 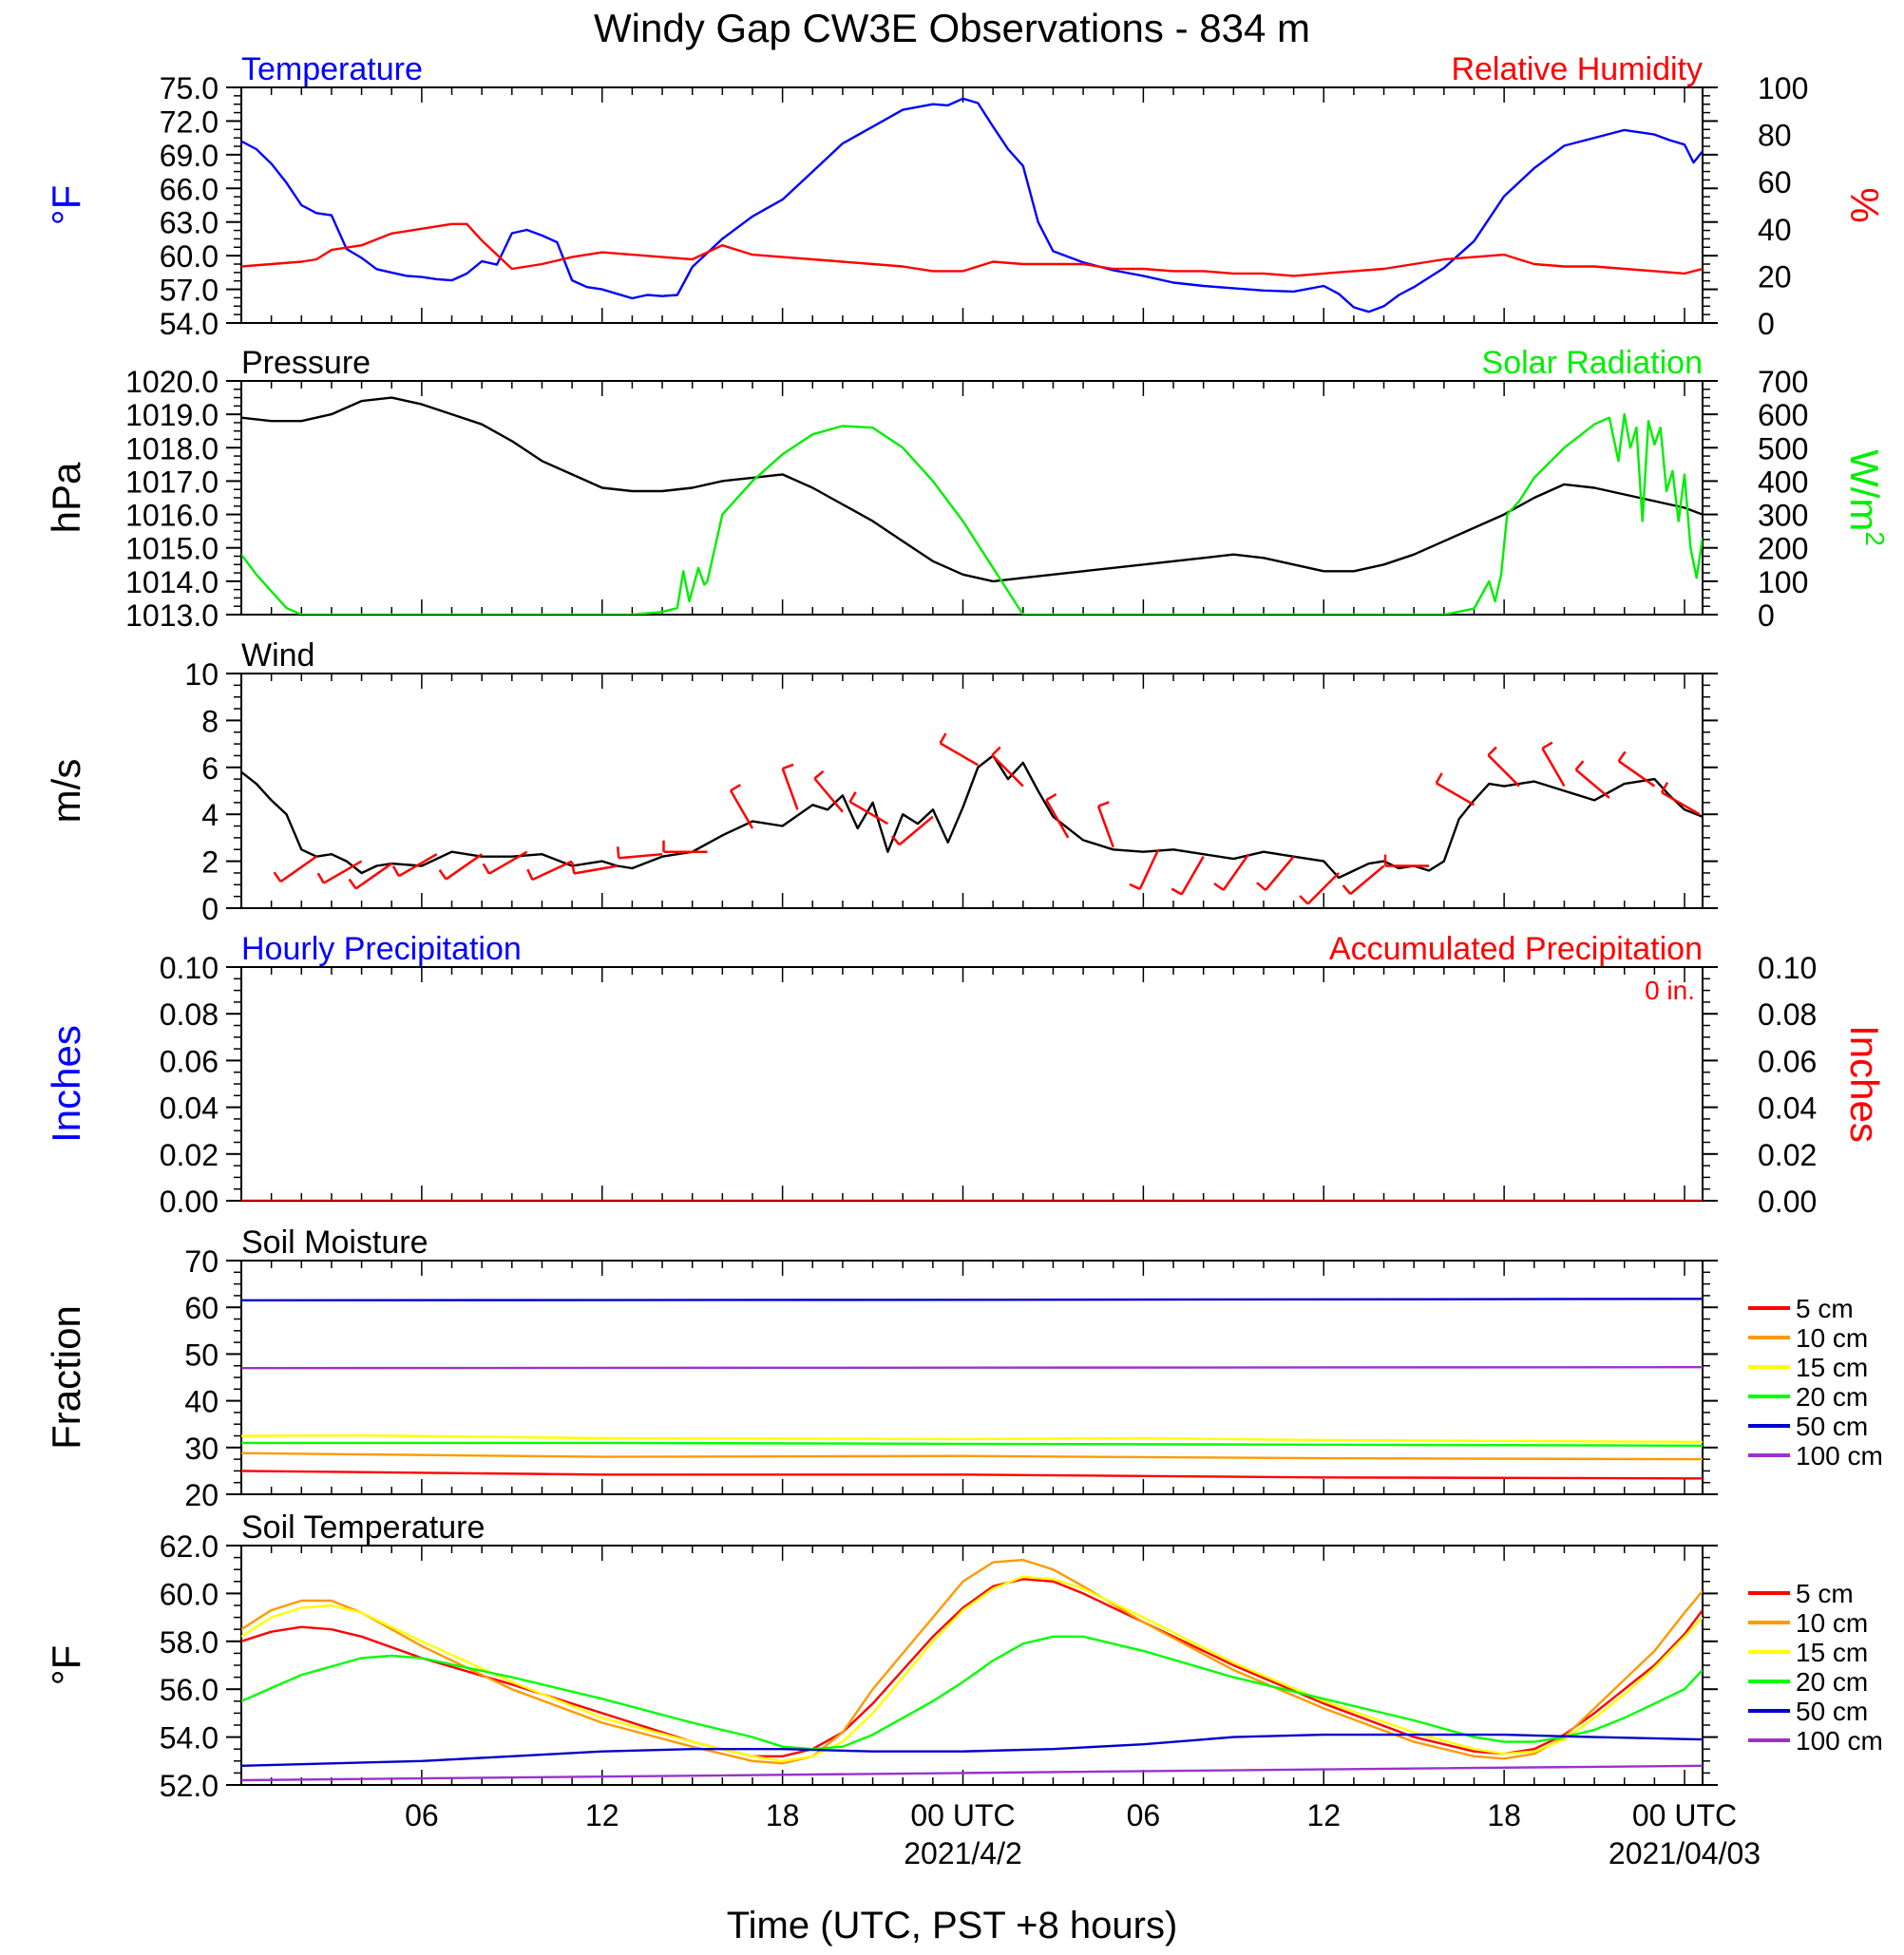 What do you see at coordinates (202, 1402) in the screenshot?
I see `y-tick-label-left: 40` at bounding box center [202, 1402].